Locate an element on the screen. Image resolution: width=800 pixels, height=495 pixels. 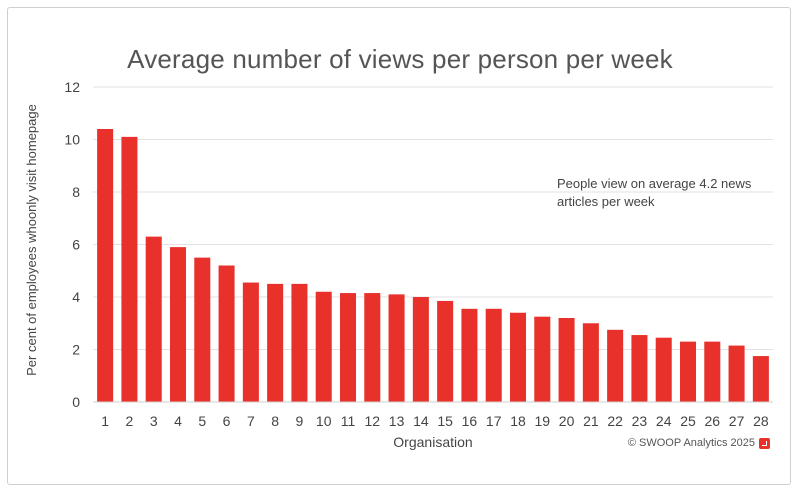
x-tick-label: 10 is located at coordinates (324, 421).